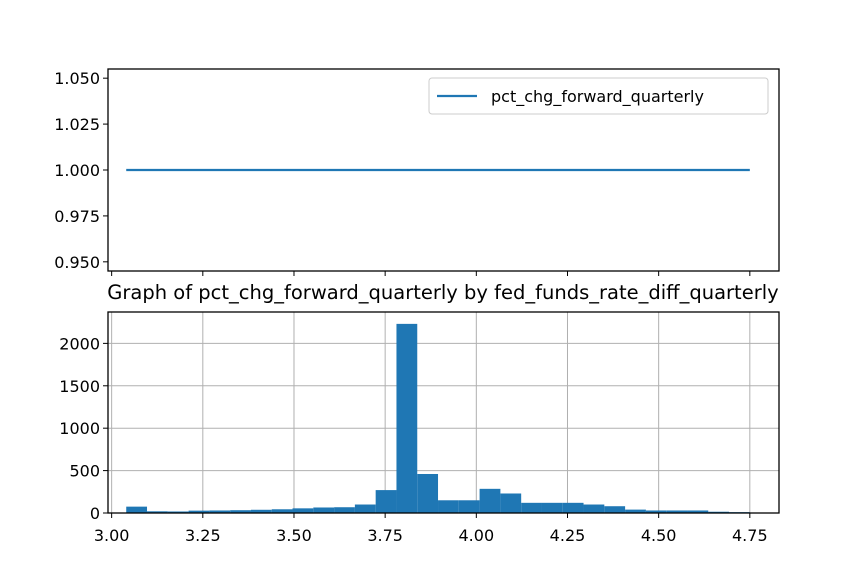 The height and width of the screenshot is (576, 864). Describe the element at coordinates (385, 535) in the screenshot. I see `histogram-x-tick-label: 3.75` at that location.